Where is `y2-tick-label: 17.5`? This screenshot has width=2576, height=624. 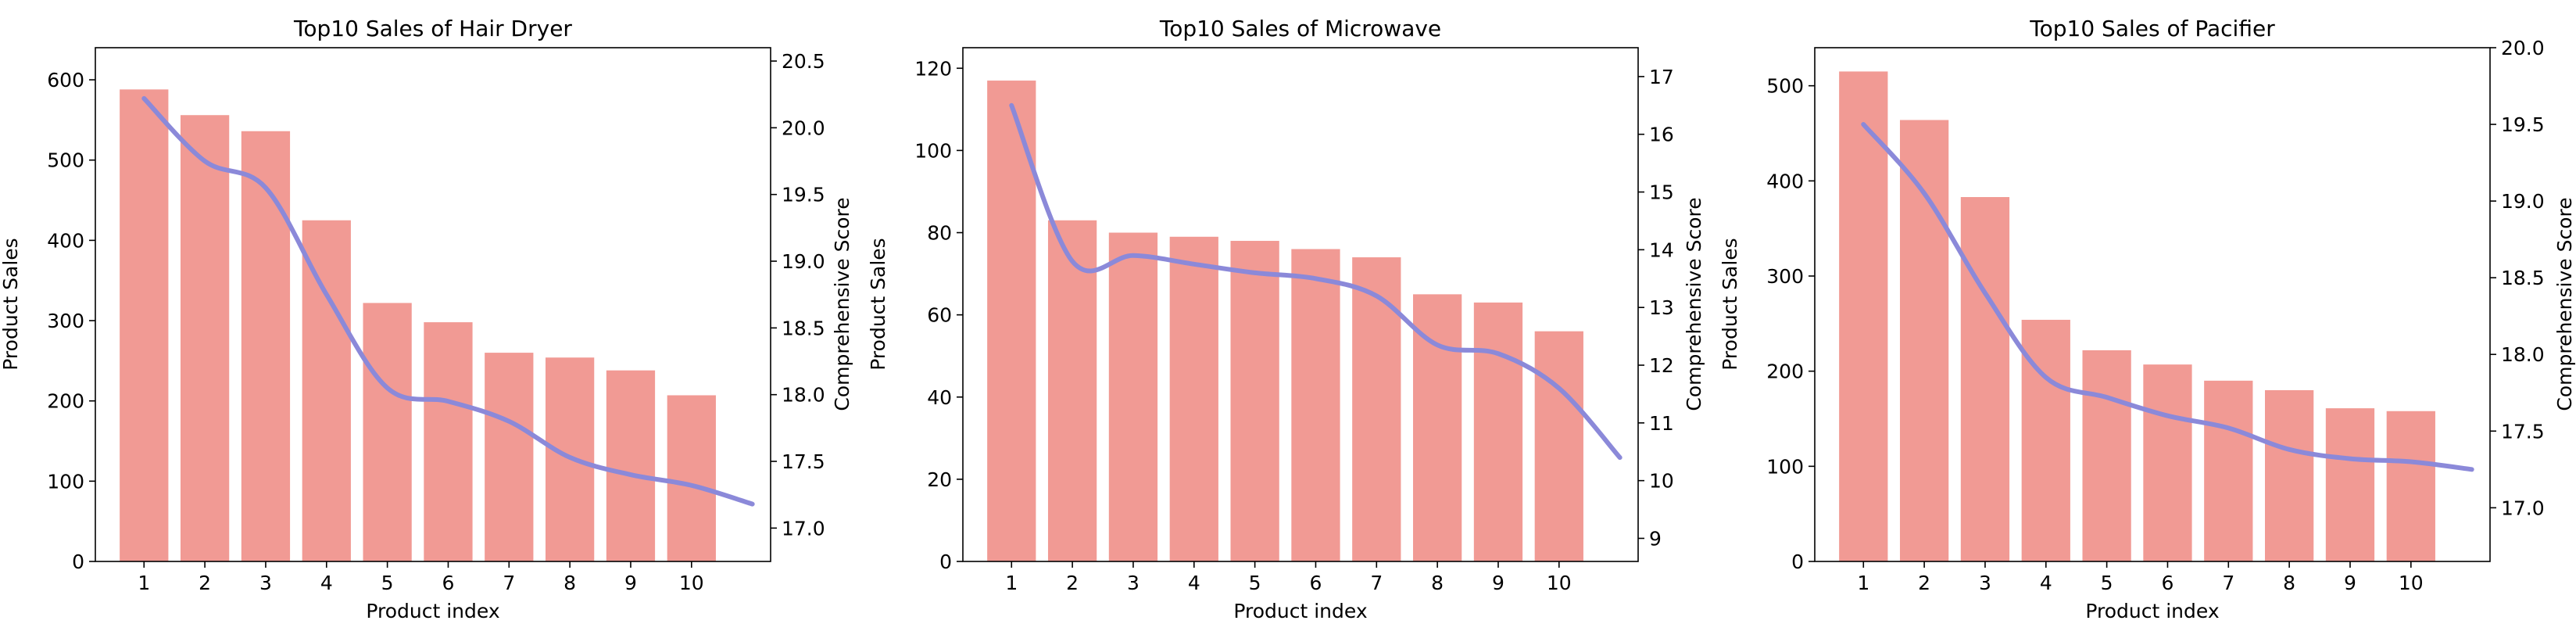
y2-tick-label: 17.5 is located at coordinates (2523, 431).